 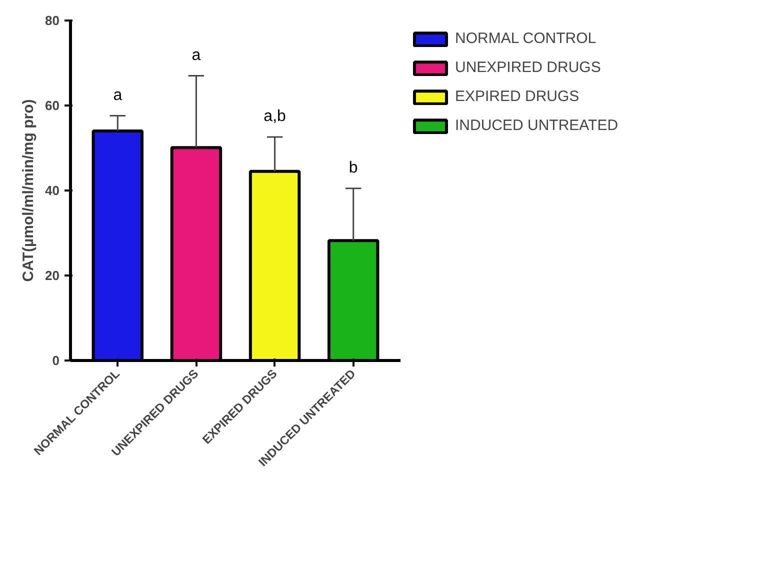 I want to click on legend-label: INDUCED UNTREATED, so click(x=536, y=125).